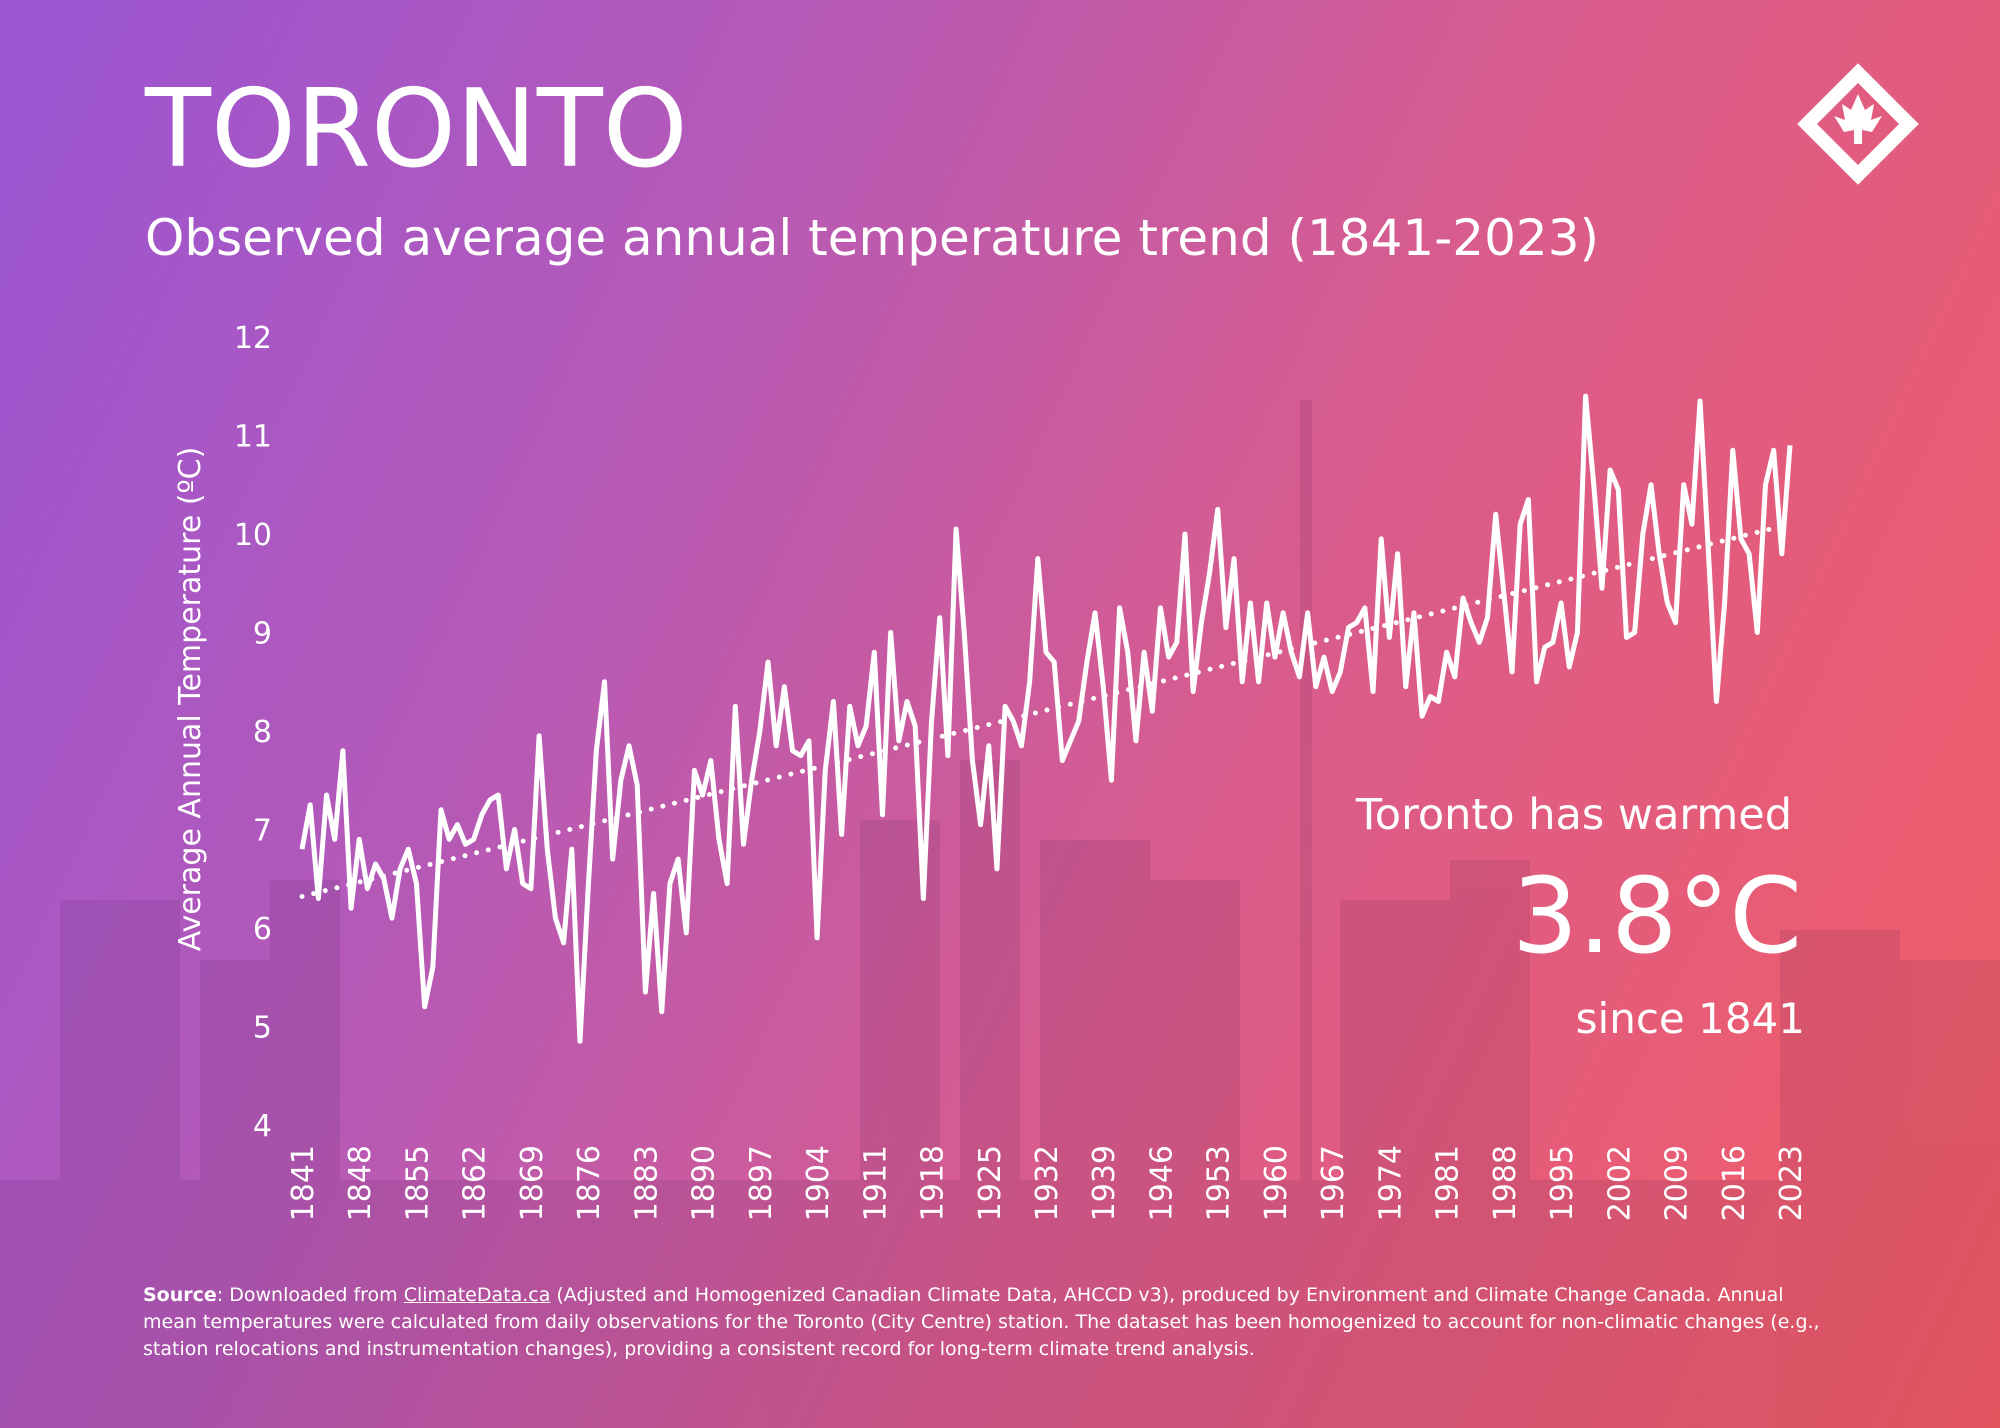 The height and width of the screenshot is (1428, 2000). I want to click on x-tick-label: 1862, so click(475, 1183).